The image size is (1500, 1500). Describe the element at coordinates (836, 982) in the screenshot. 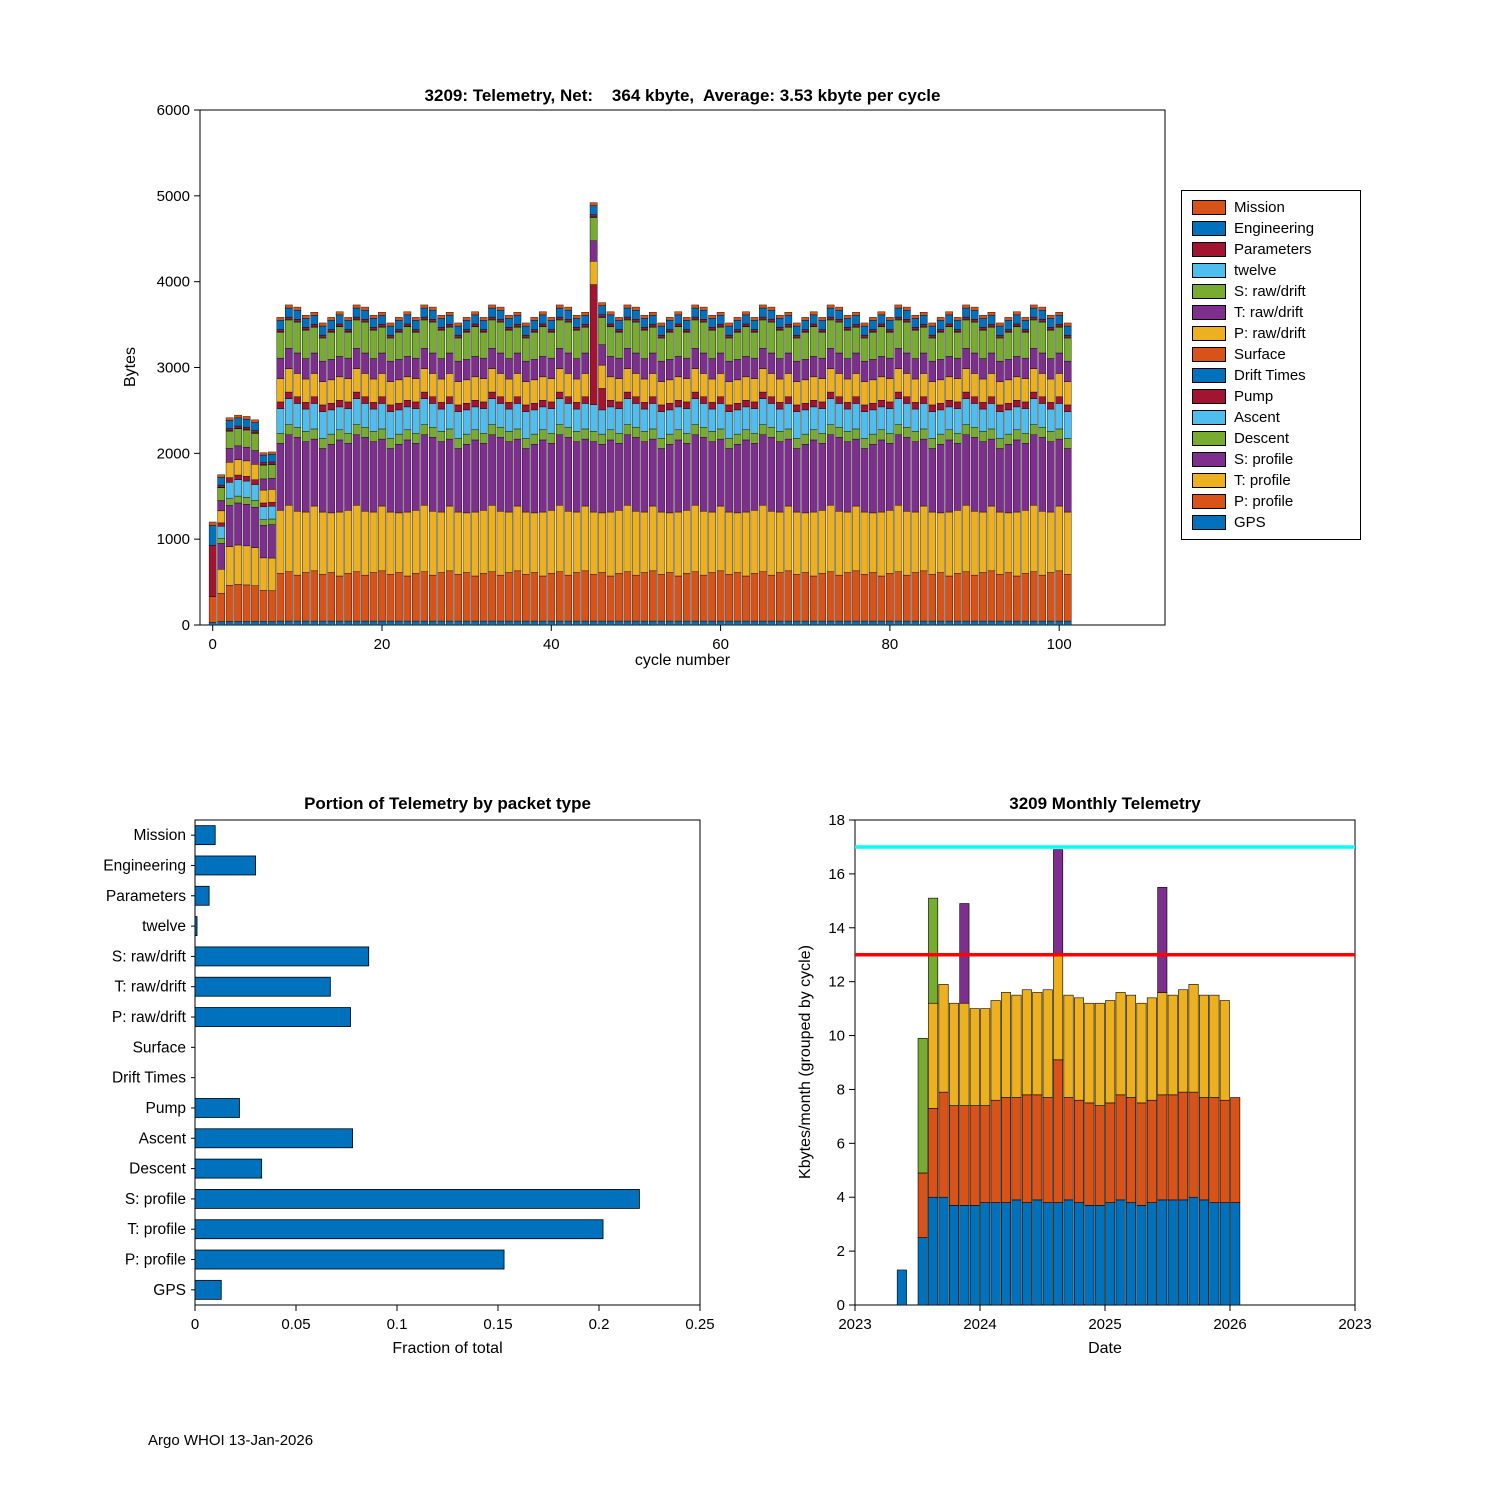

I see `svg-text: 12` at that location.